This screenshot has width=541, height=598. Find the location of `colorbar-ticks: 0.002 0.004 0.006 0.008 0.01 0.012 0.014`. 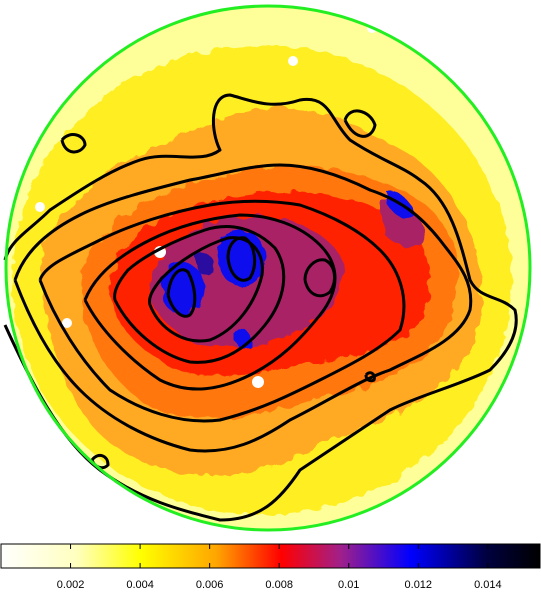

colorbar-ticks: 0.002 0.004 0.006 0.008 0.01 0.012 0.014 is located at coordinates (279, 567).